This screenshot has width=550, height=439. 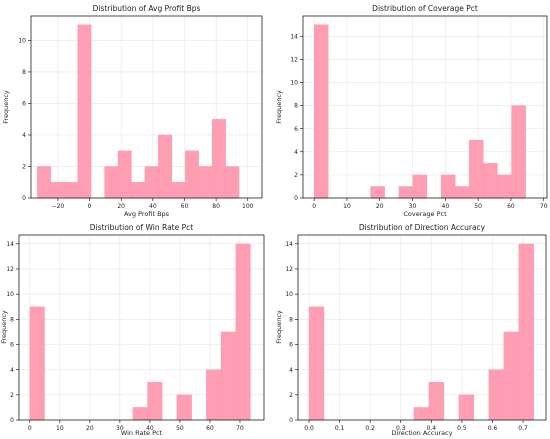 I want to click on chart-title: Distribution of Direction Accuracy, so click(x=422, y=227).